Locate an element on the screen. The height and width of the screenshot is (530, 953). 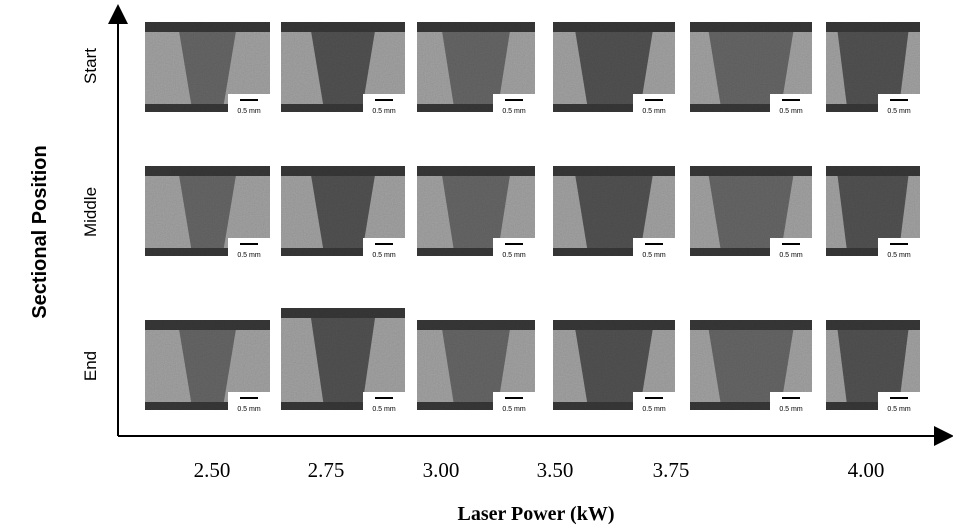
column-label: 4.00 is located at coordinates (866, 470).